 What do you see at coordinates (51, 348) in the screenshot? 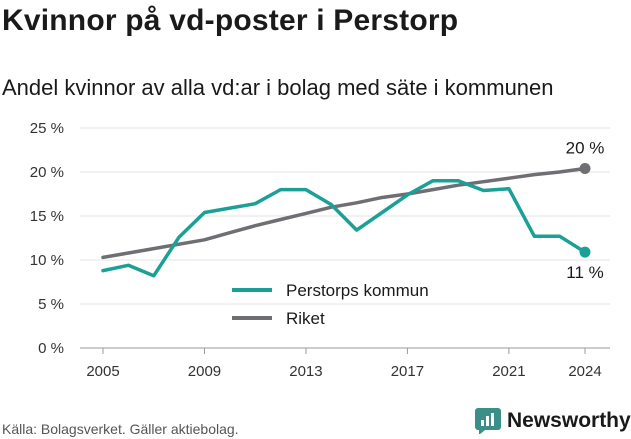
I see `y-tick-label: 0 %` at bounding box center [51, 348].